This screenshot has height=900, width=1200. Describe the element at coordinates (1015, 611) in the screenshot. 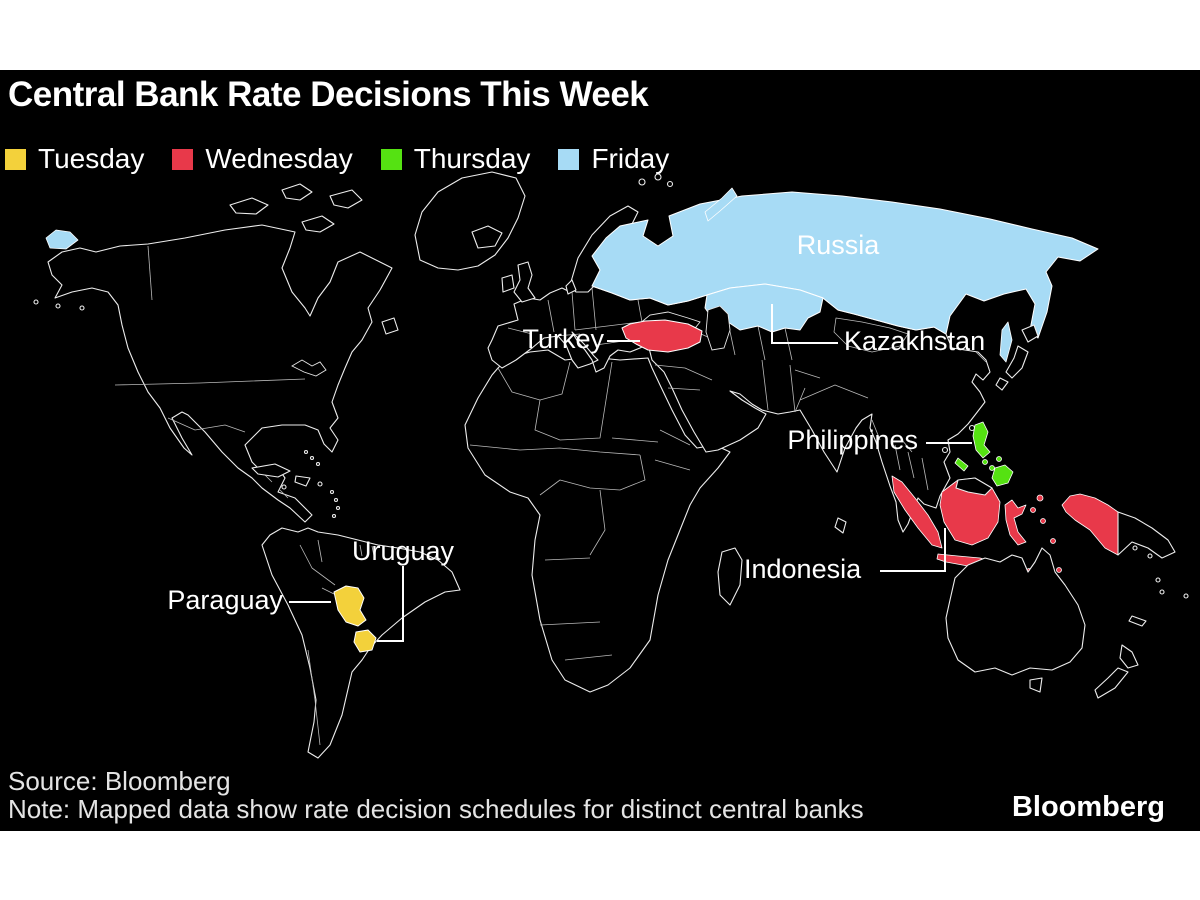

I see `australia` at that location.